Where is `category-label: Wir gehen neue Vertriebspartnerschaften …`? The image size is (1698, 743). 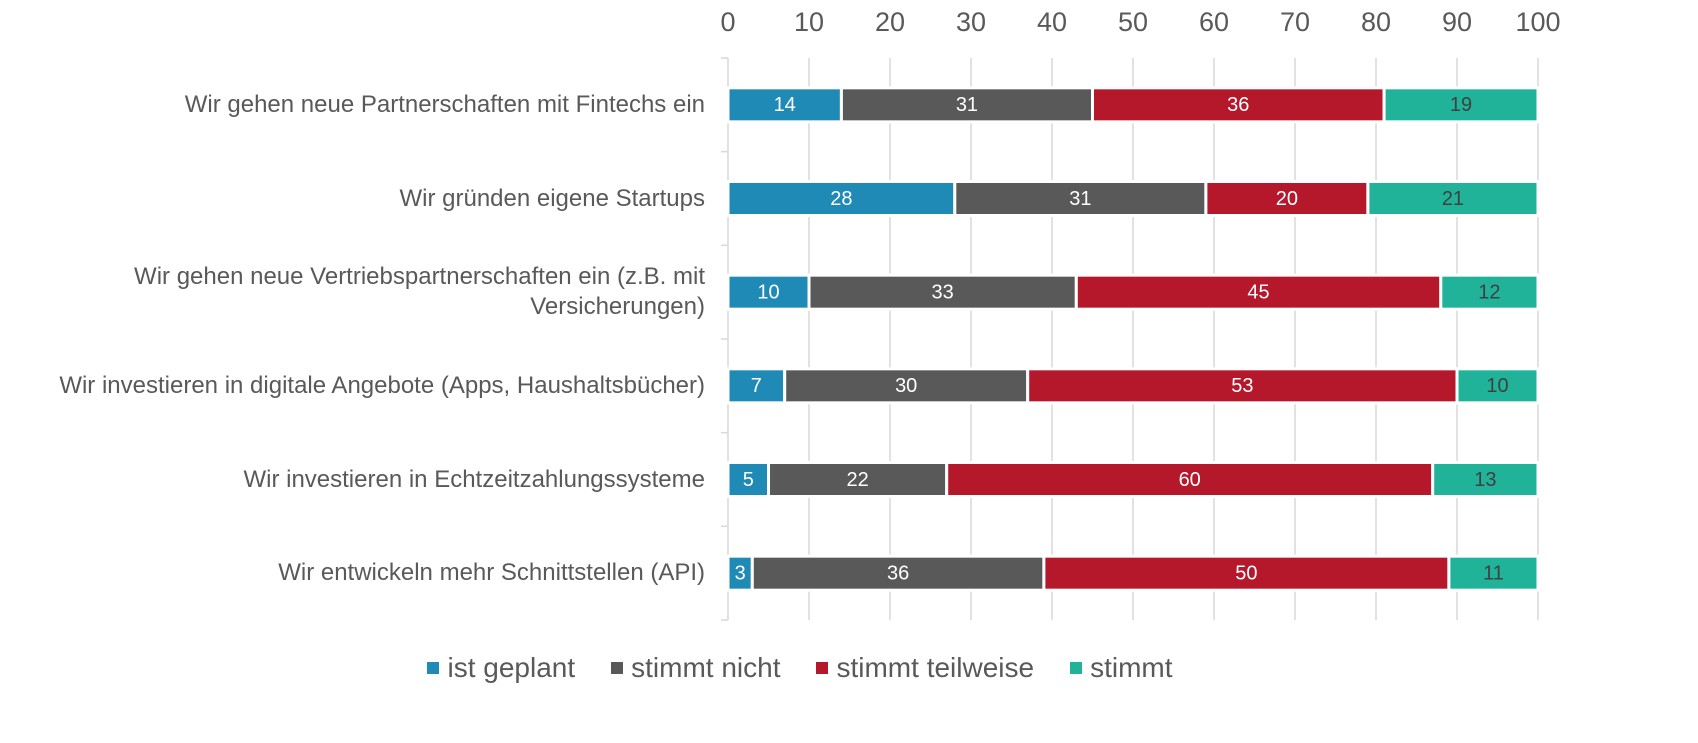 category-label: Wir gehen neue Vertriebspartnerschaften … is located at coordinates (419, 292).